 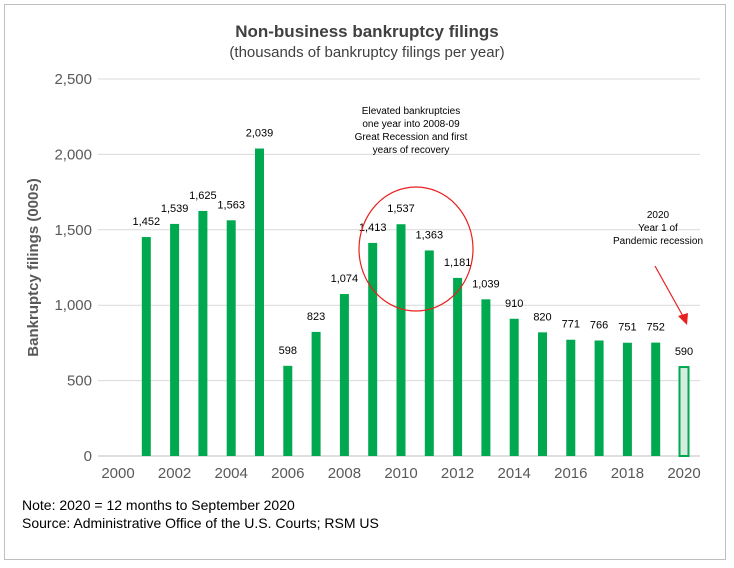 I want to click on arrow-head, so click(x=683, y=319).